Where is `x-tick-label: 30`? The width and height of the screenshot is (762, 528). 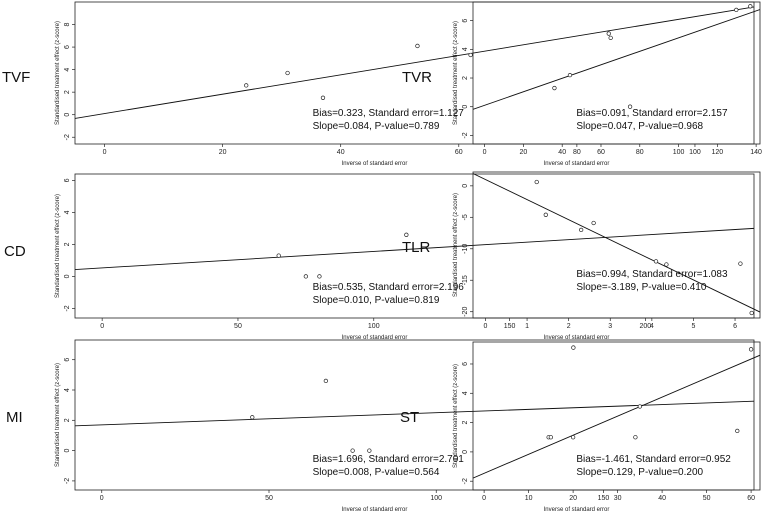 x-tick-label: 30 is located at coordinates (618, 498).